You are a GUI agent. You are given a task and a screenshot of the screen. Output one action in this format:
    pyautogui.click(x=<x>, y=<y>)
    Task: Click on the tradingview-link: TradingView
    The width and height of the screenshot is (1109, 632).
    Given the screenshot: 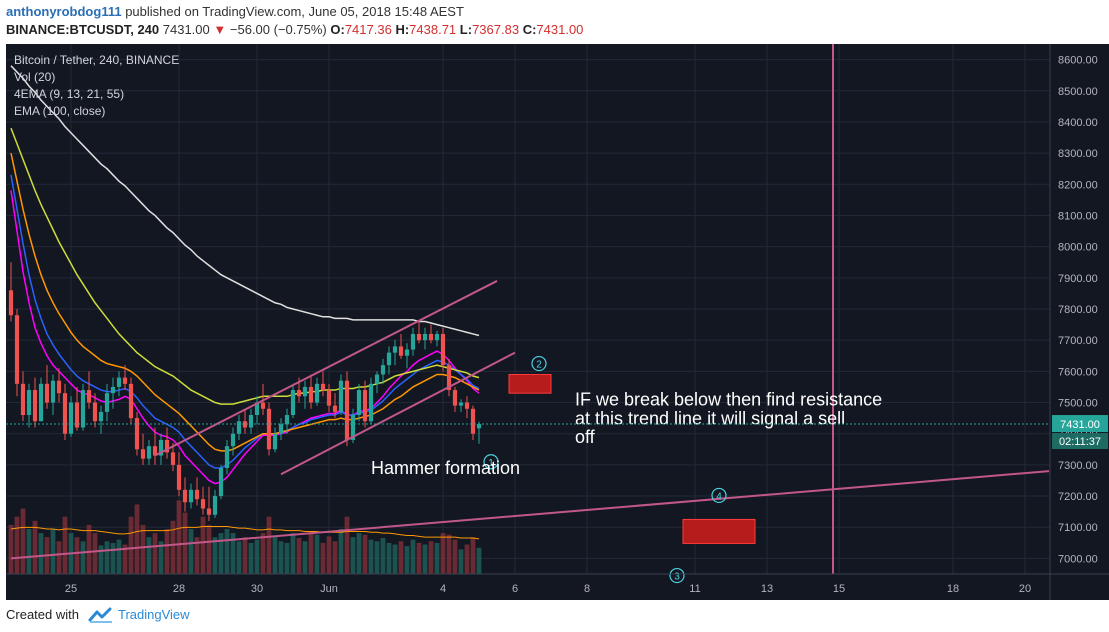 What is the action you would take?
    pyautogui.click(x=154, y=614)
    